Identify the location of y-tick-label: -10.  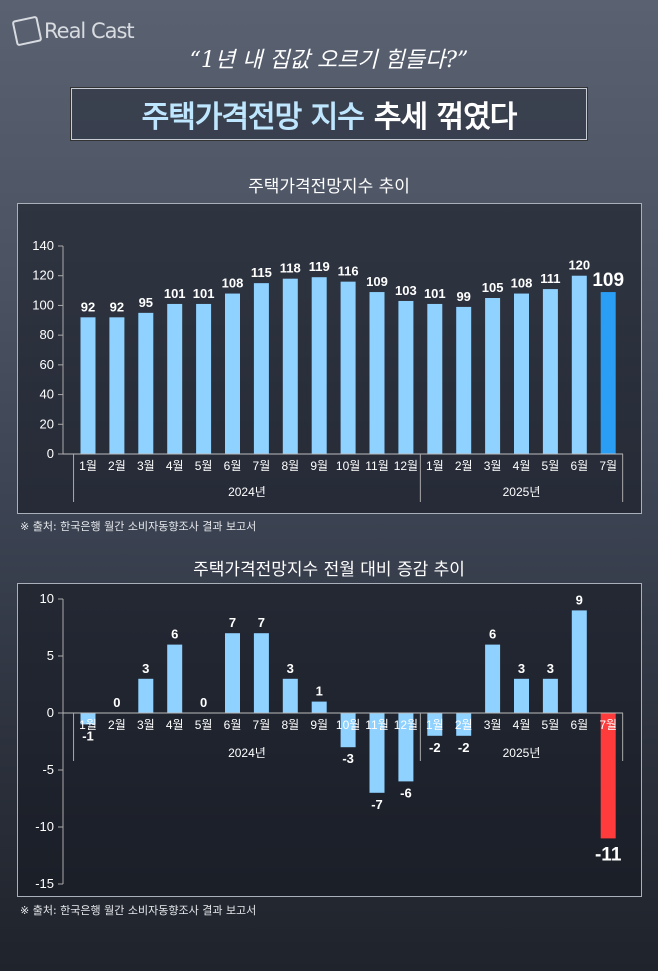
(44, 826).